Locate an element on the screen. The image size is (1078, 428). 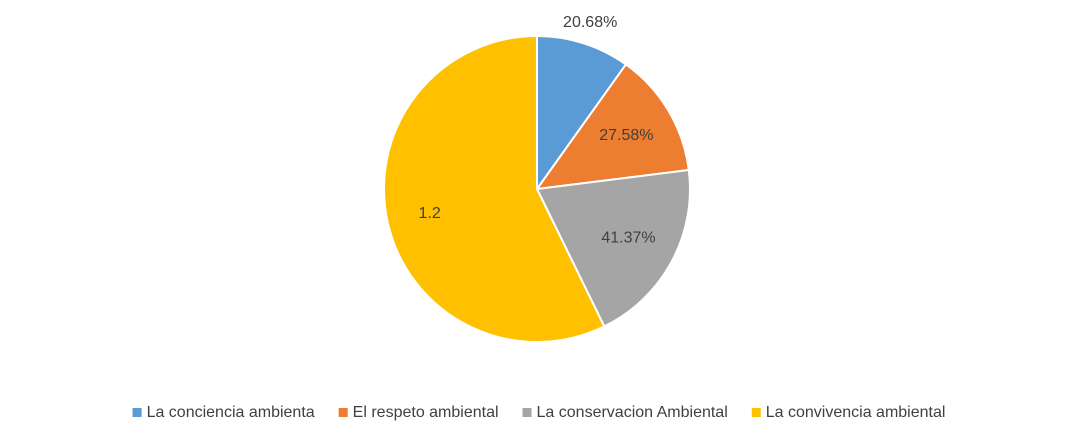
data-label: 20.68% is located at coordinates (590, 22).